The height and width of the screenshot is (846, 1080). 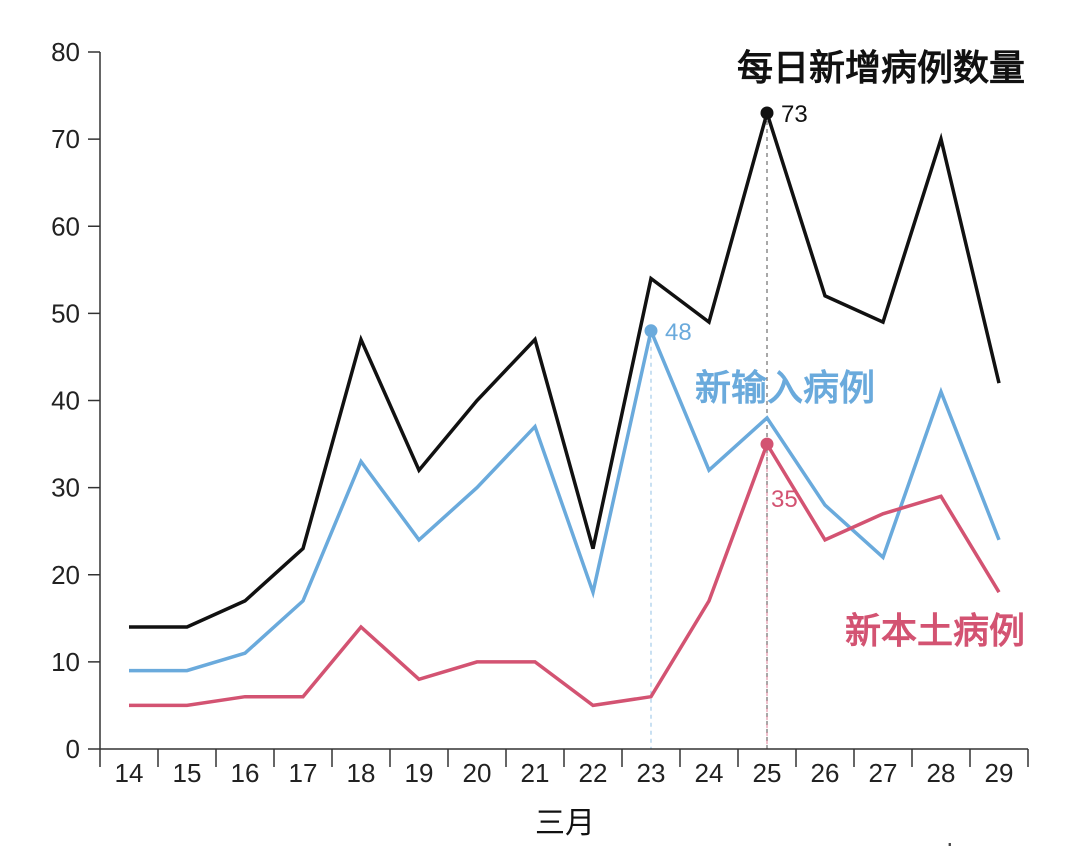 What do you see at coordinates (767, 113) in the screenshot?
I see `annotation-dot-total` at bounding box center [767, 113].